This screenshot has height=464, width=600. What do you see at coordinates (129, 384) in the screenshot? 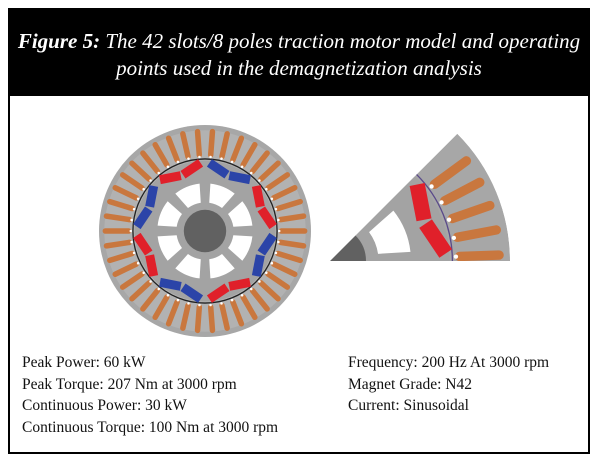
I see `spec-peak-torque: Peak Torque: 207 Nm at 3000 rpm` at bounding box center [129, 384].